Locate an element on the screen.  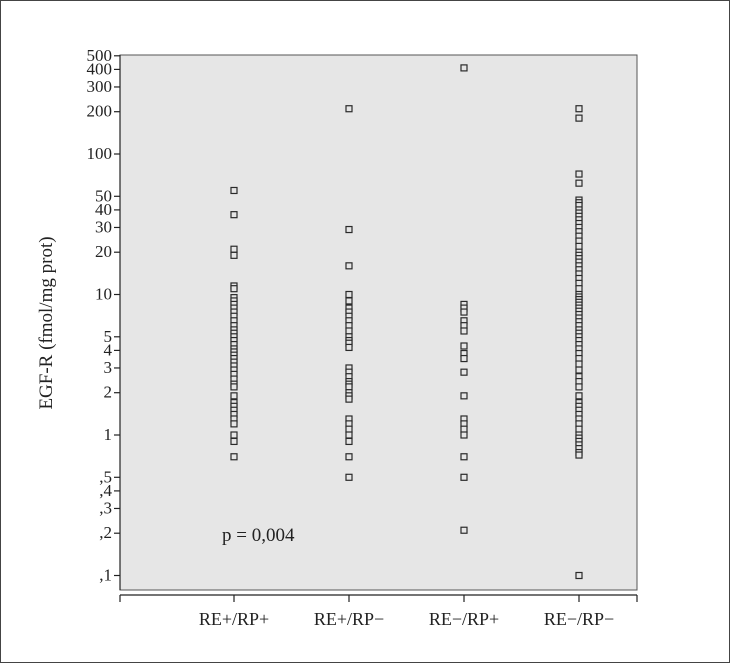
y-tick-label: 500 is located at coordinates (100, 55).